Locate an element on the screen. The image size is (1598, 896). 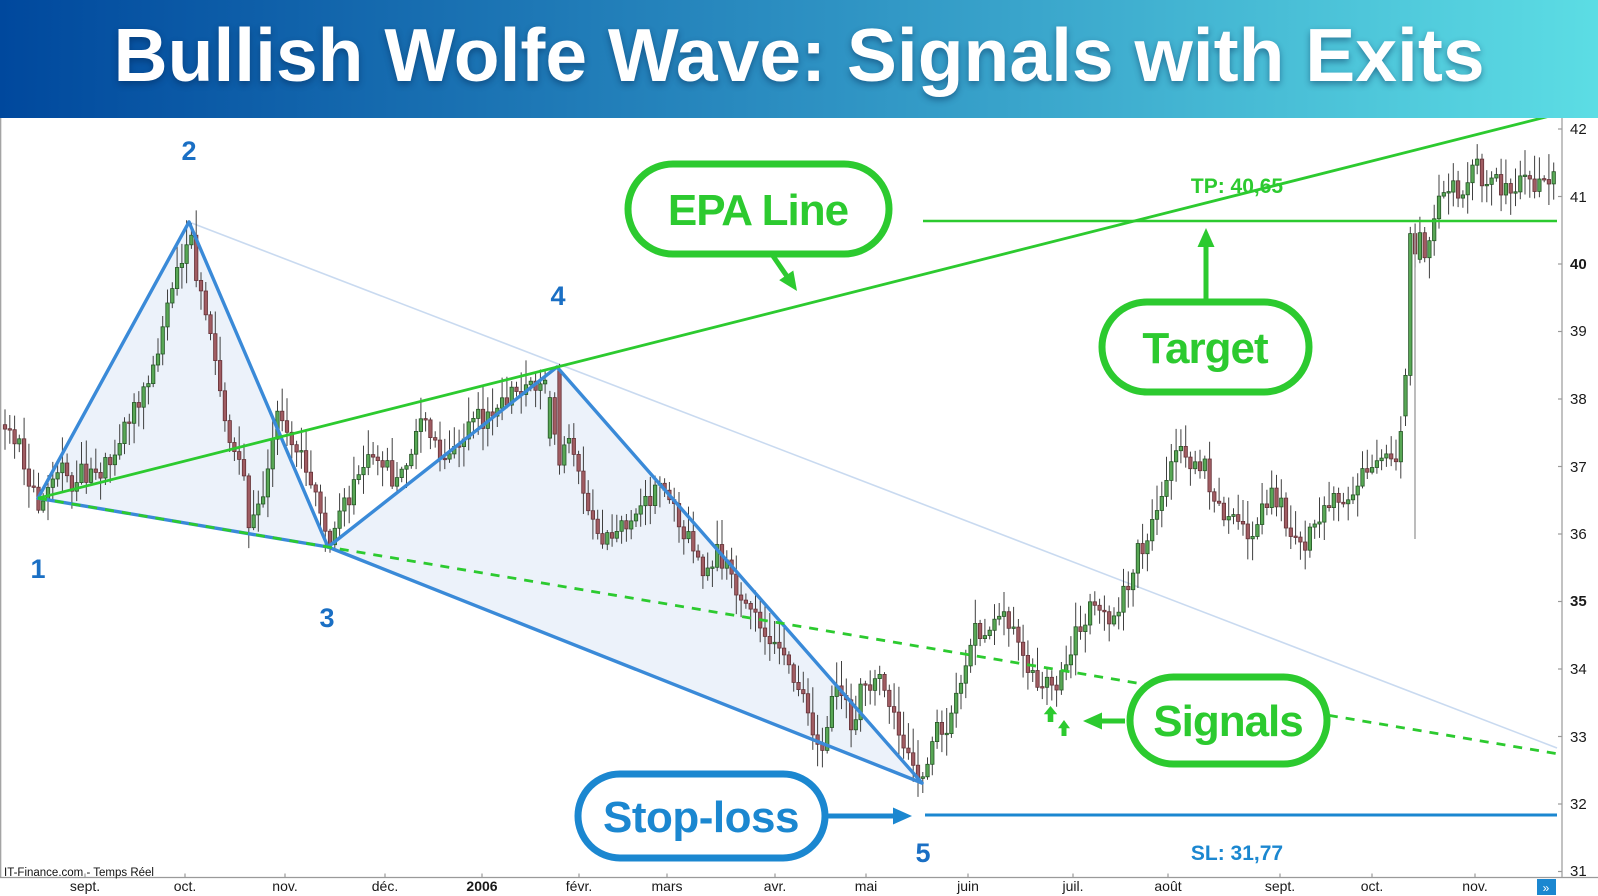
svg-text: mai is located at coordinates (866, 886).